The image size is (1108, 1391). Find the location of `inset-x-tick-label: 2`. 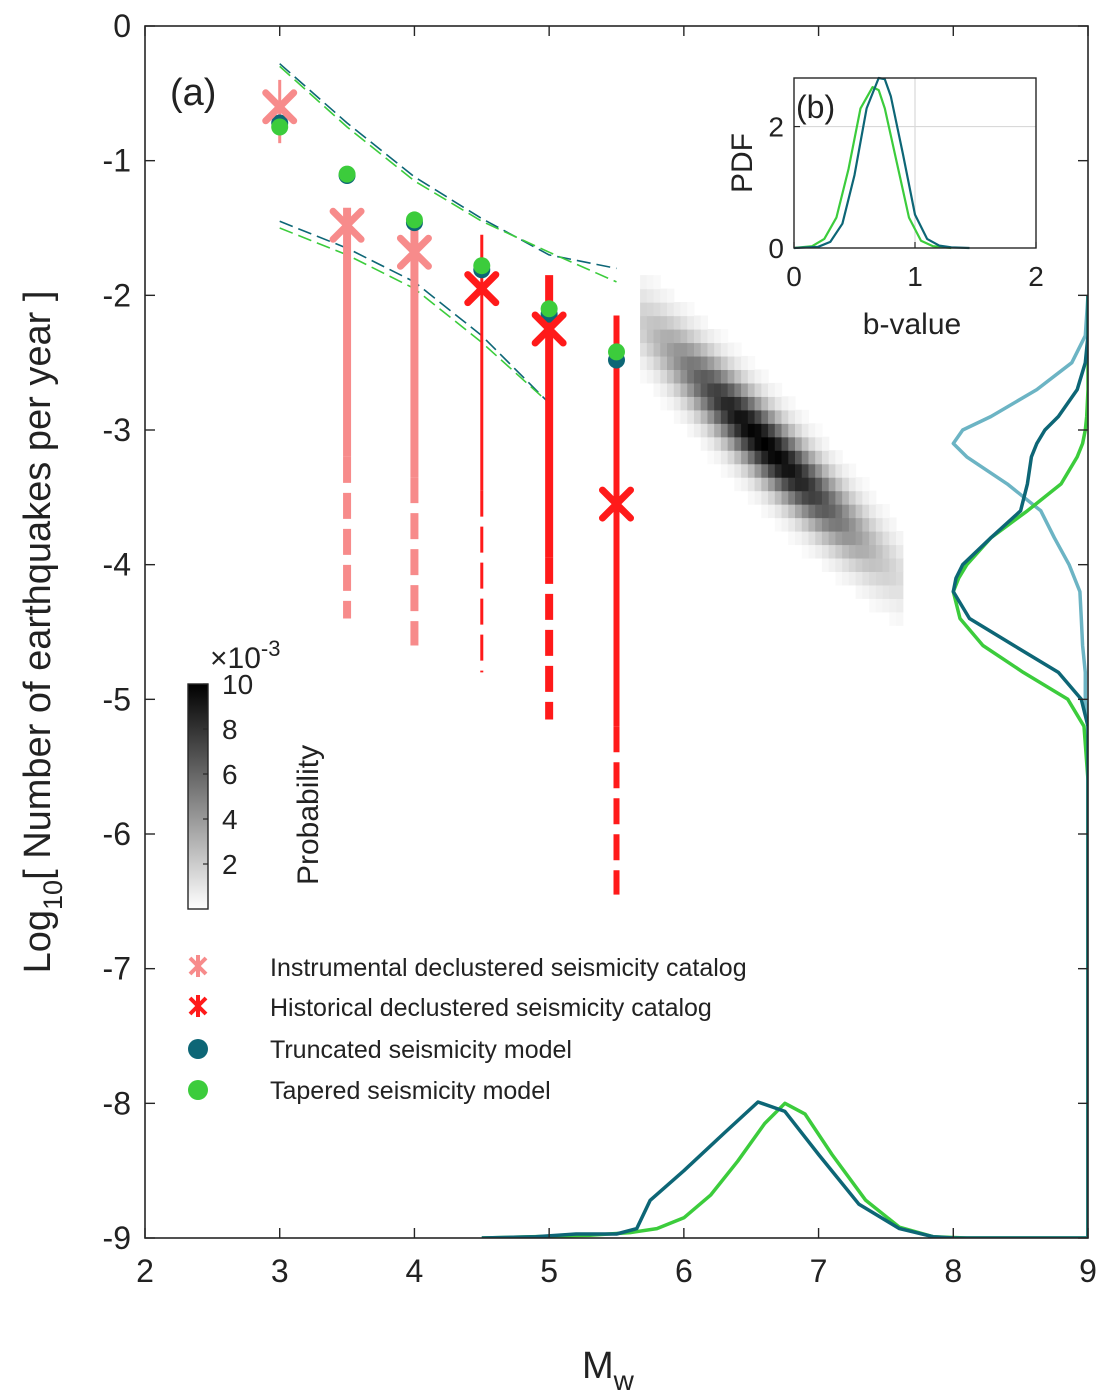

inset-x-tick-label: 2 is located at coordinates (1036, 276).